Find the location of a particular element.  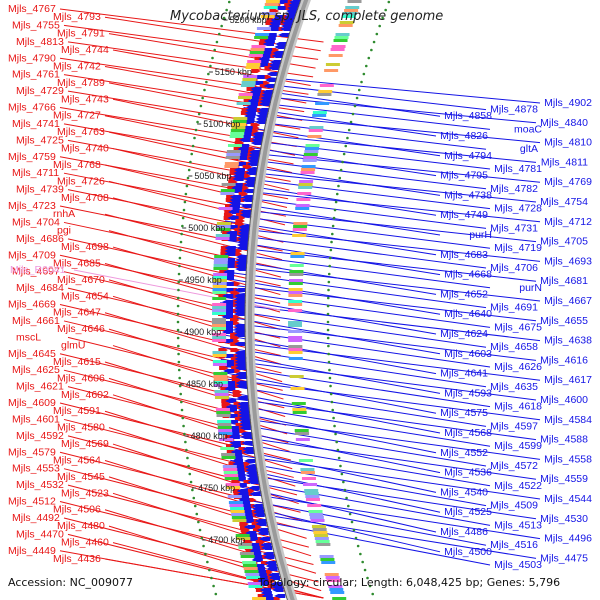

gene-label-forward: Mjls_4512 is located at coordinates (32, 502).